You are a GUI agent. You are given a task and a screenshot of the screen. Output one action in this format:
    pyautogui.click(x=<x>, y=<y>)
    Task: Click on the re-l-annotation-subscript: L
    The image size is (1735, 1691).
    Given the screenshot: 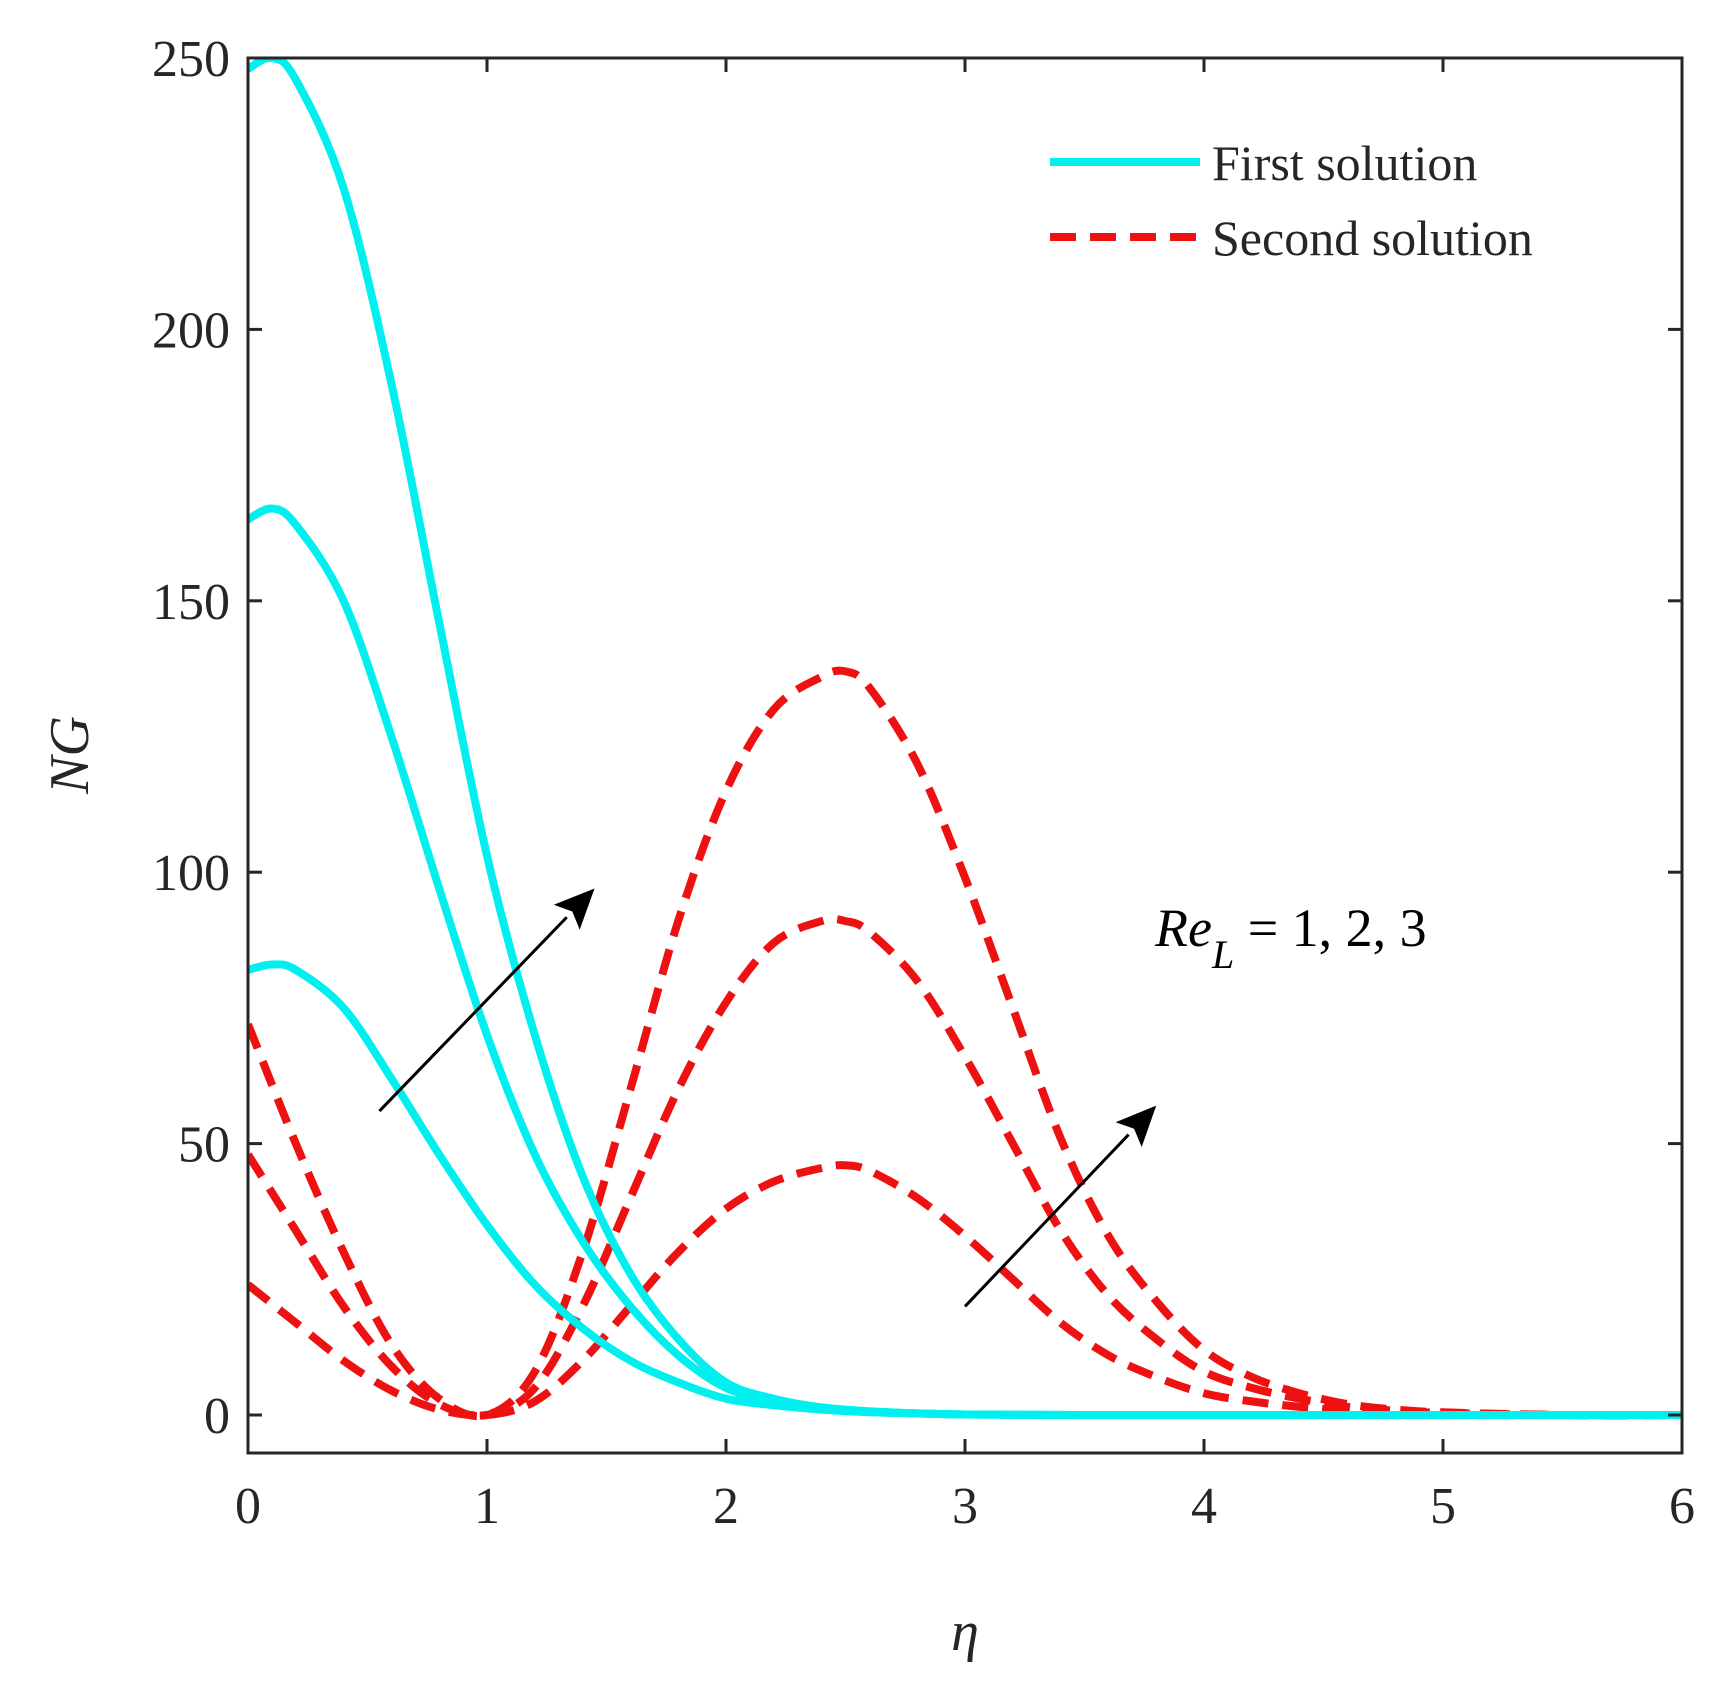 What is the action you would take?
    pyautogui.click(x=1222, y=954)
    